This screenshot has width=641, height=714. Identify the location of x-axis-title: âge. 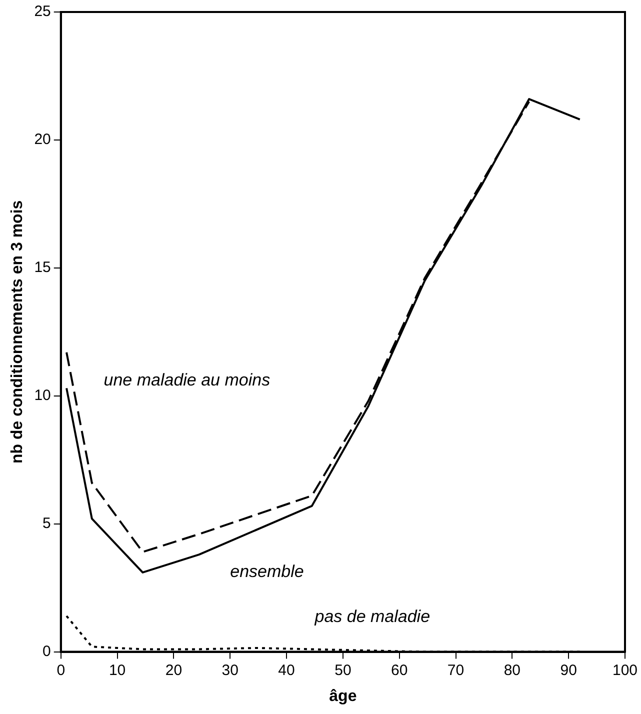
(343, 696).